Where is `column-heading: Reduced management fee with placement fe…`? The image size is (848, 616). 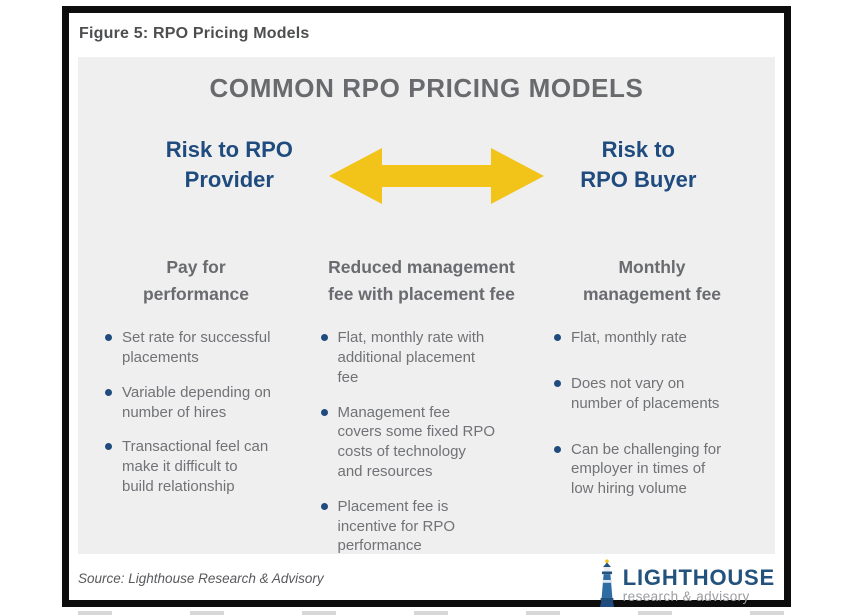 column-heading: Reduced management fee with placement fe… is located at coordinates (421, 281).